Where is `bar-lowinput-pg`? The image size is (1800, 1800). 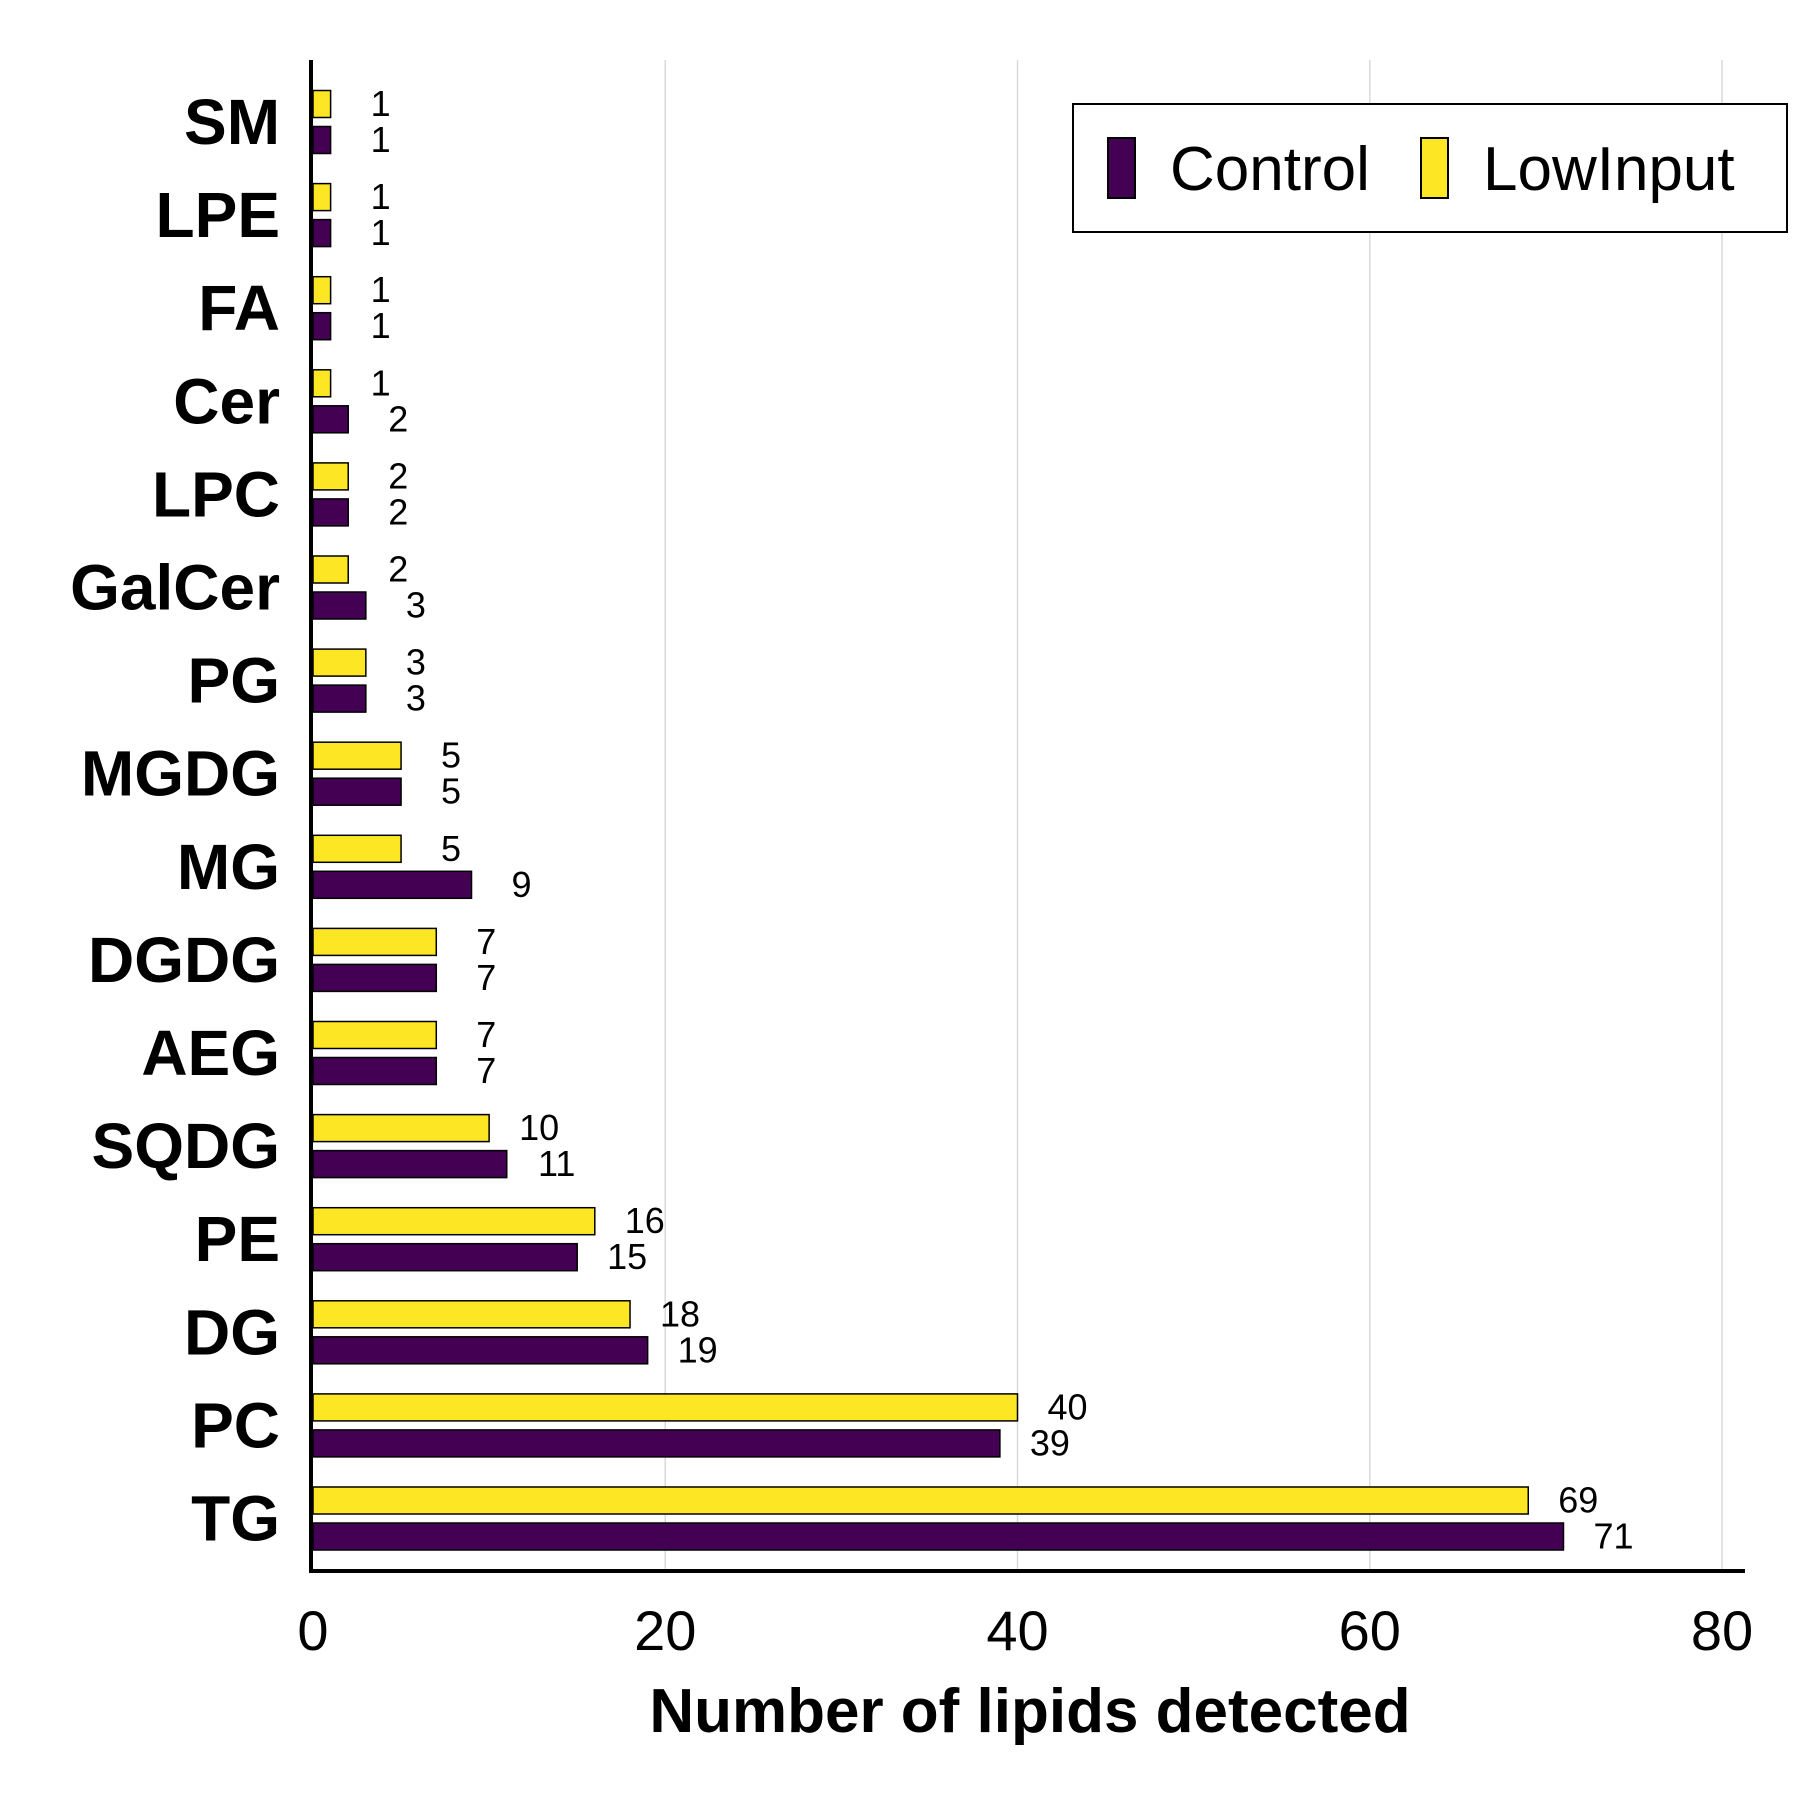
bar-lowinput-pg is located at coordinates (339, 662).